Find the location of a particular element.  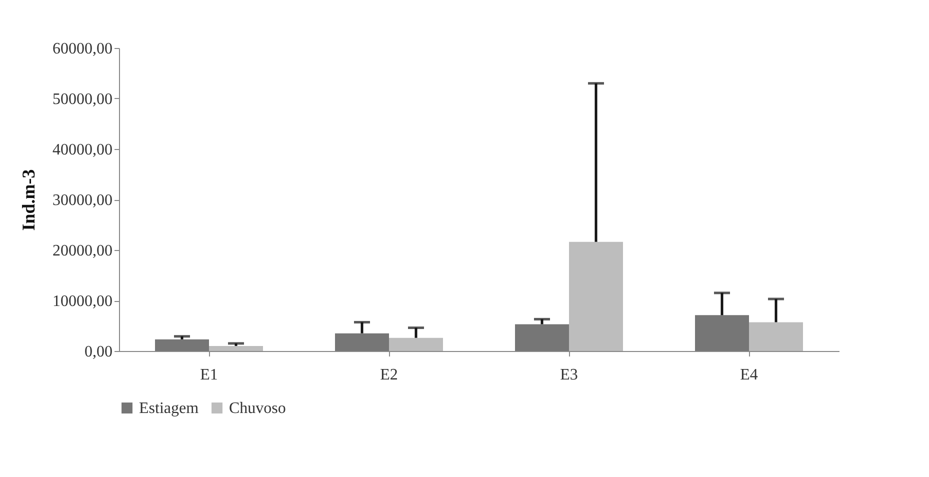

y-tick-label: 50000,00 is located at coordinates (82, 99).